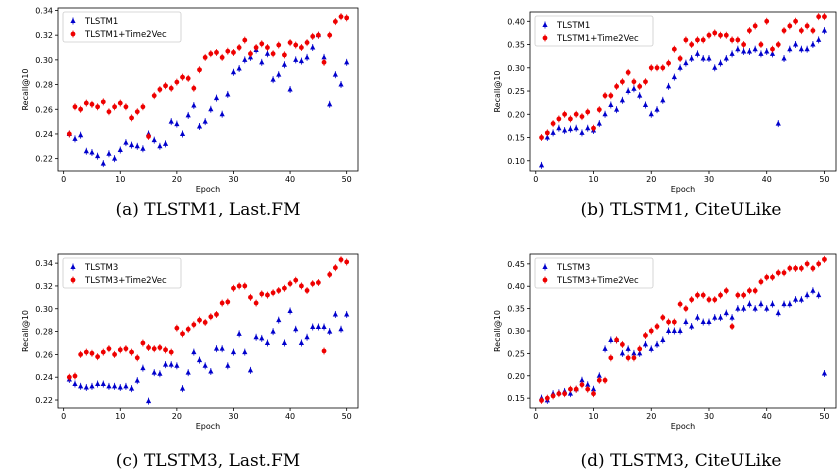 This screenshot has width=838, height=476. Describe the element at coordinates (516, 309) in the screenshot. I see `y-tick-label: 0.35` at that location.